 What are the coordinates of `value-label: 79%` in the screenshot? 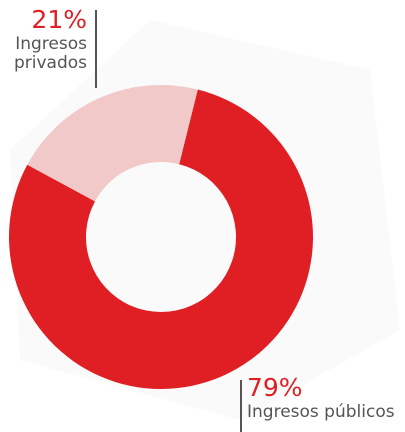 It's located at (275, 387).